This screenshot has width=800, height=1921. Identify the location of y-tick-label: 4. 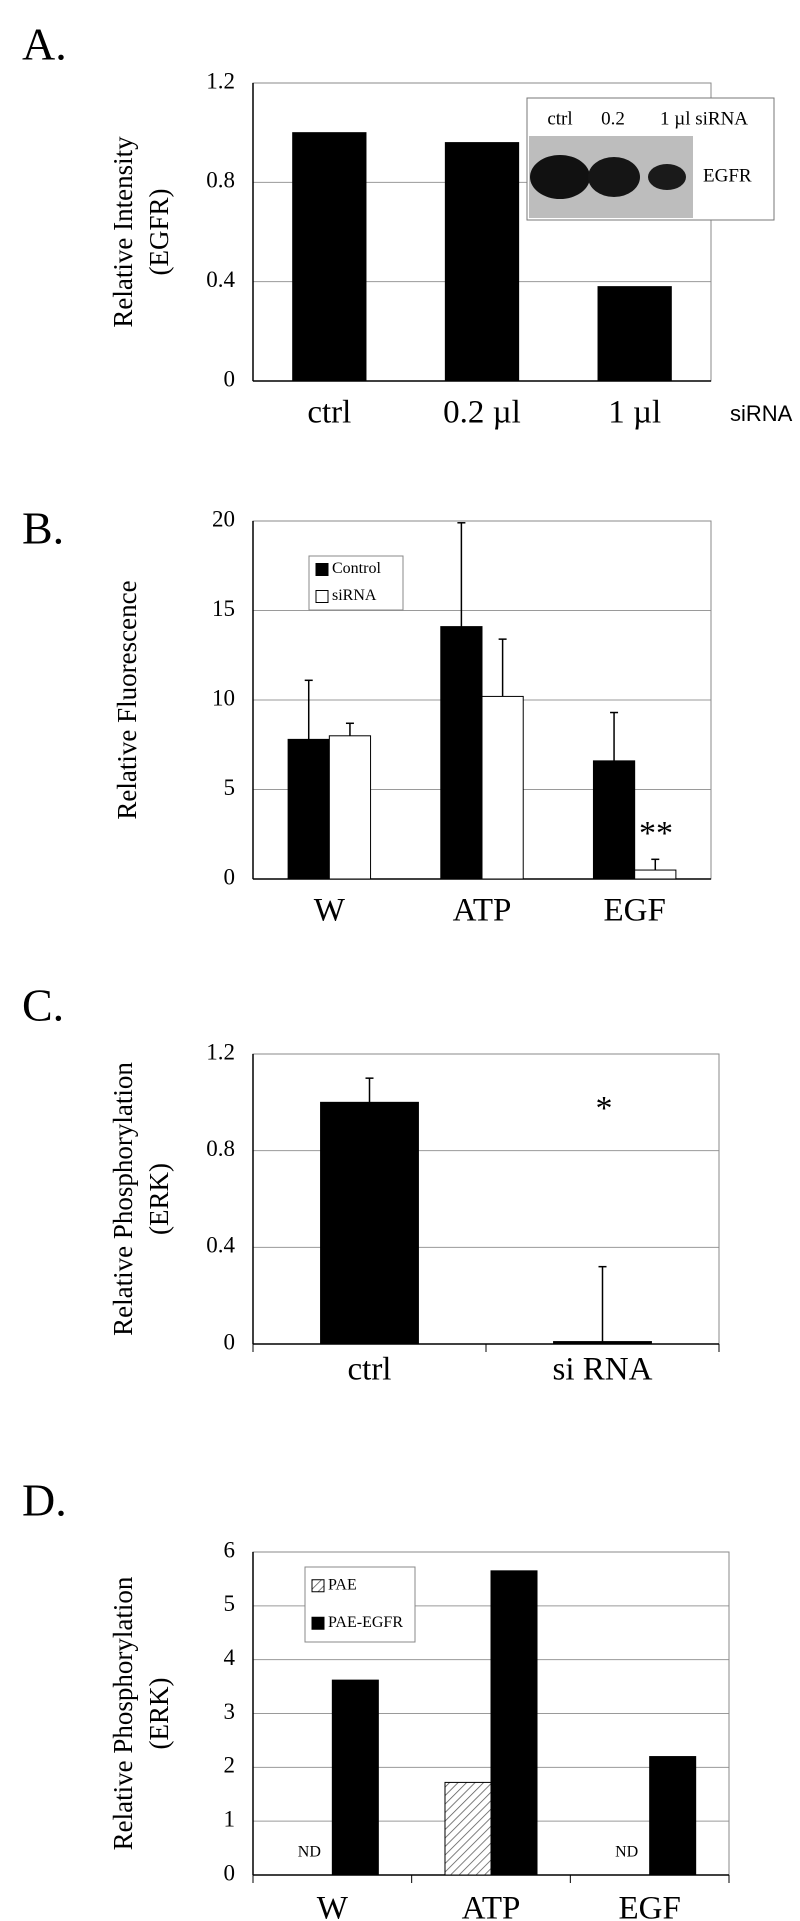
(230, 1657).